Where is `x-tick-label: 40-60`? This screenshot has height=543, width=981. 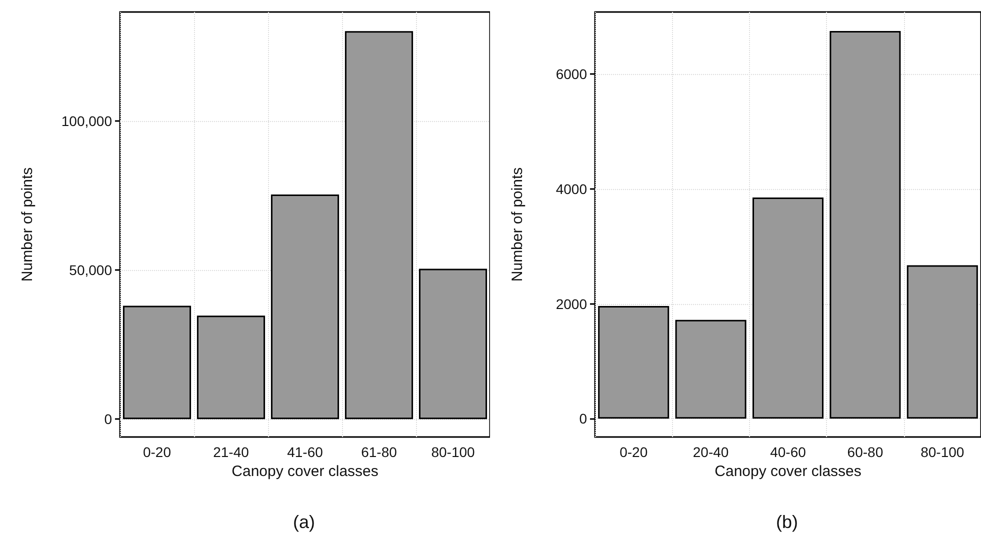
x-tick-label: 40-60 is located at coordinates (788, 452).